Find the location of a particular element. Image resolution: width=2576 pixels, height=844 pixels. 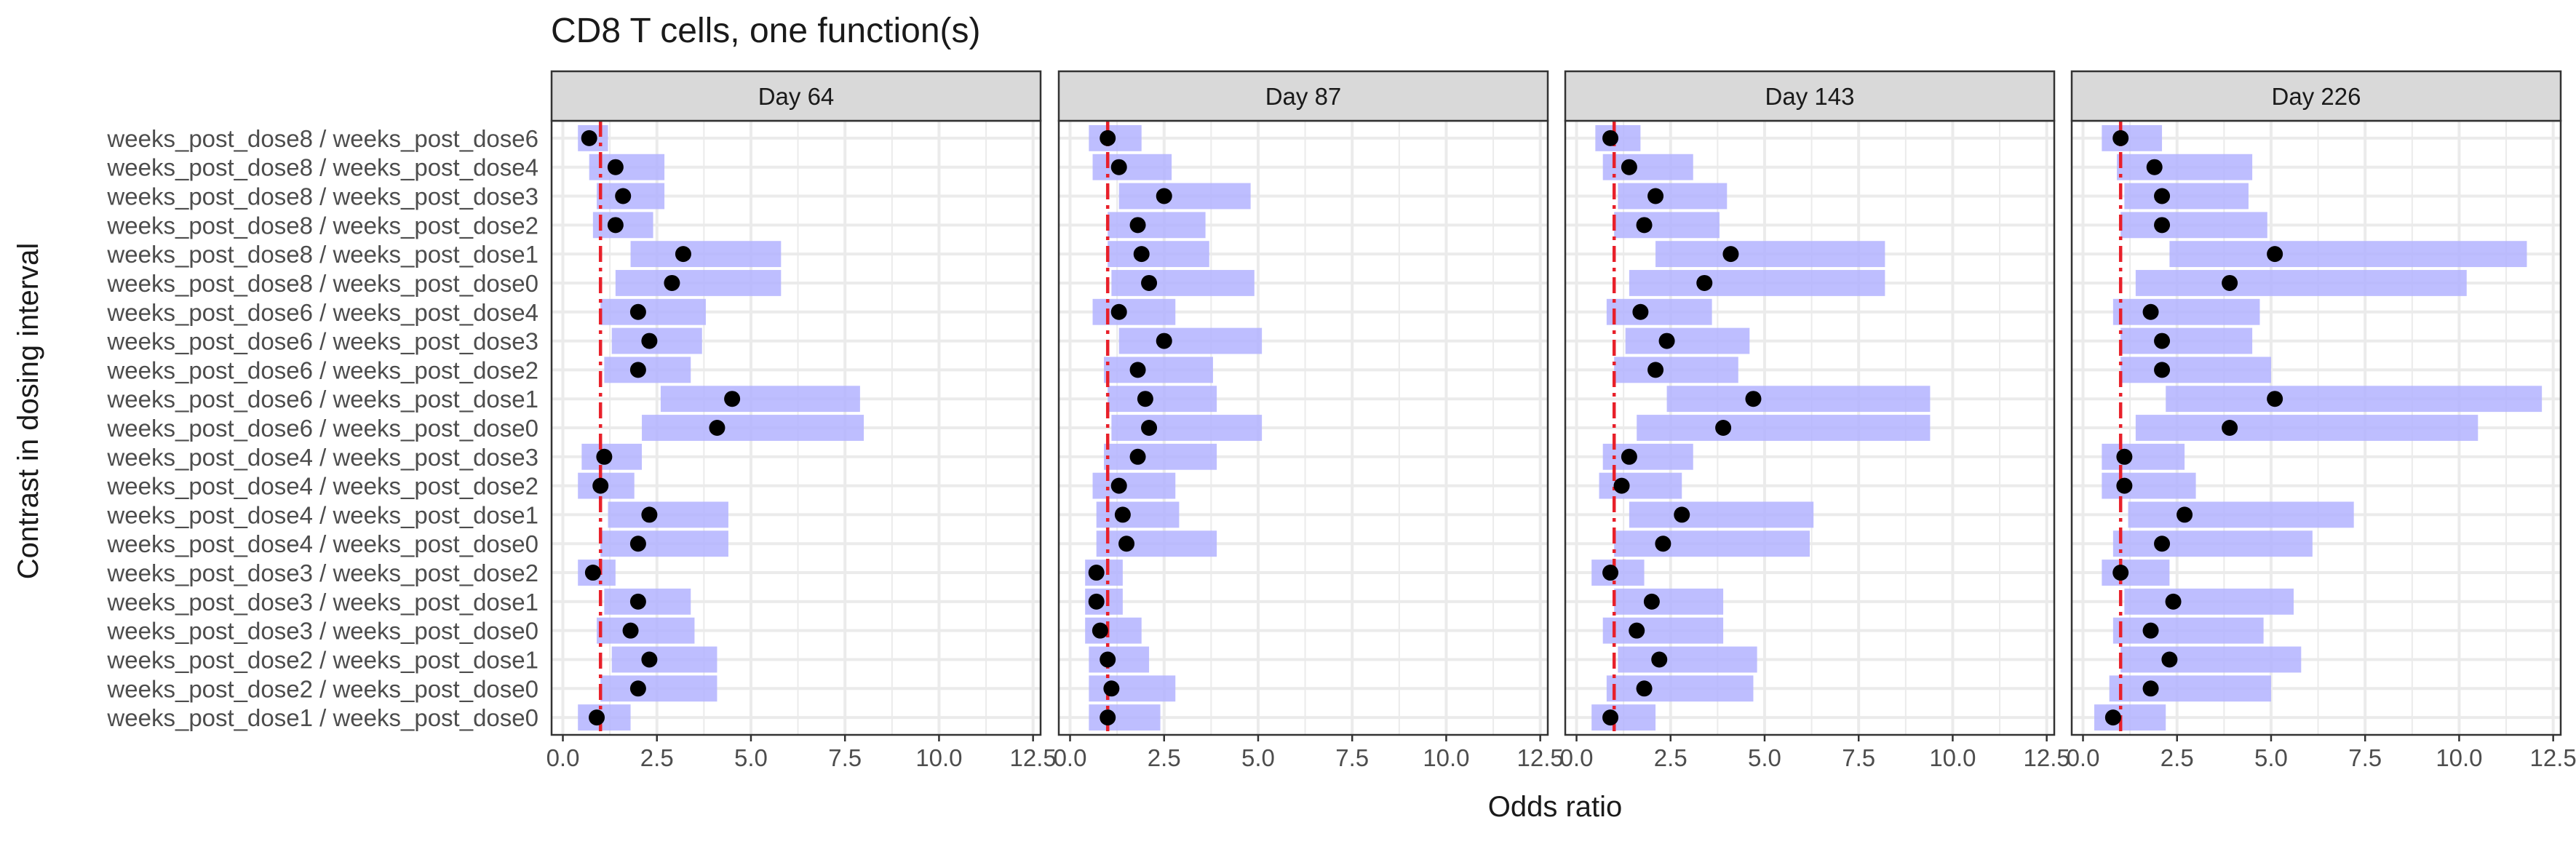

y-tick-label: weeks_post_dose8 / weeks_post_dose6 is located at coordinates (322, 138).